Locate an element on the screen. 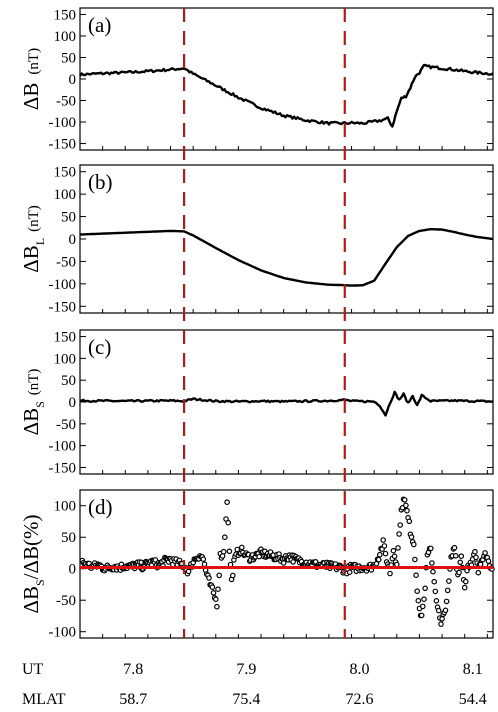 The image size is (498, 712). ut-tick-labels: 7.8 7.9 8.0 8.1 is located at coordinates (302, 669).